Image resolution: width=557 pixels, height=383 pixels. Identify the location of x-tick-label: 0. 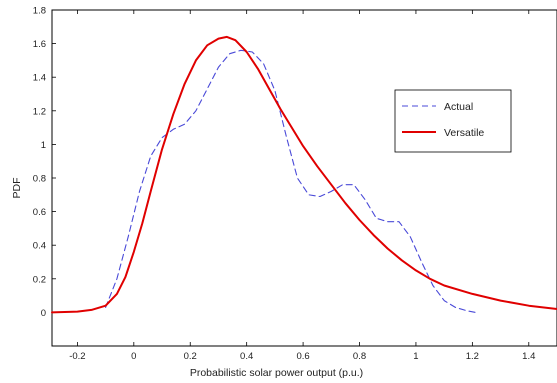
(133, 356).